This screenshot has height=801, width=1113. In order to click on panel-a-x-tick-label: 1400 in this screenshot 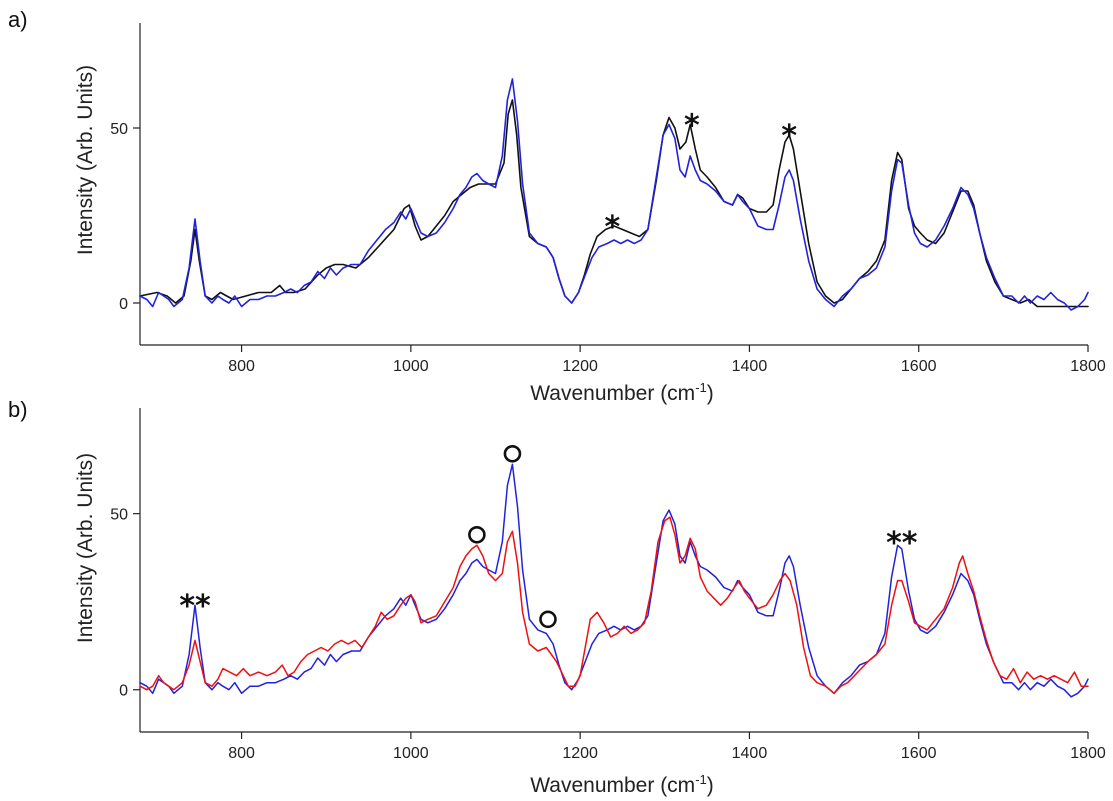, I will do `click(750, 366)`.